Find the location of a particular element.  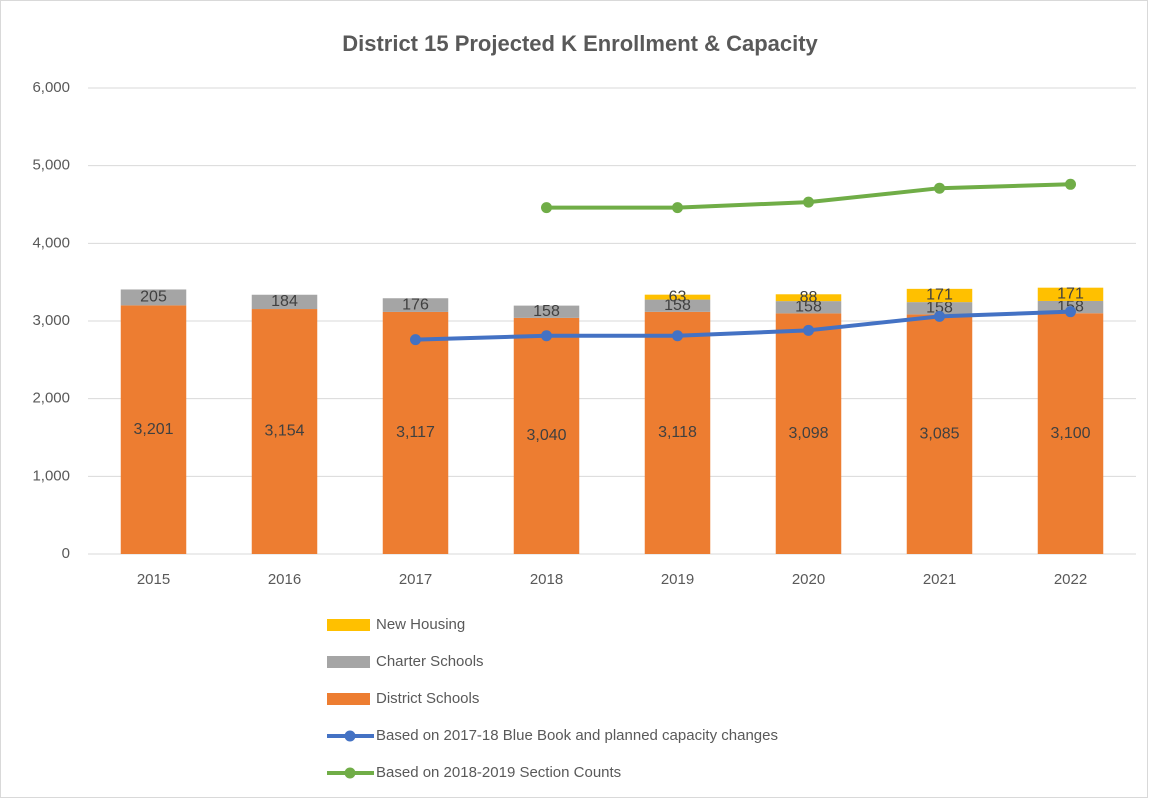

data-label: 88 is located at coordinates (809, 297).